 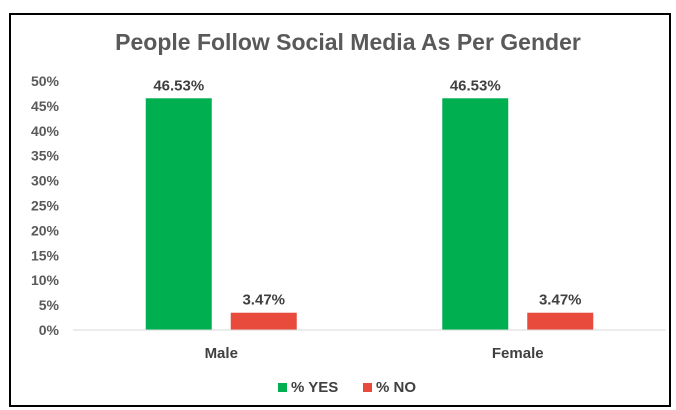 What do you see at coordinates (178, 214) in the screenshot?
I see `bar-yes-male` at bounding box center [178, 214].